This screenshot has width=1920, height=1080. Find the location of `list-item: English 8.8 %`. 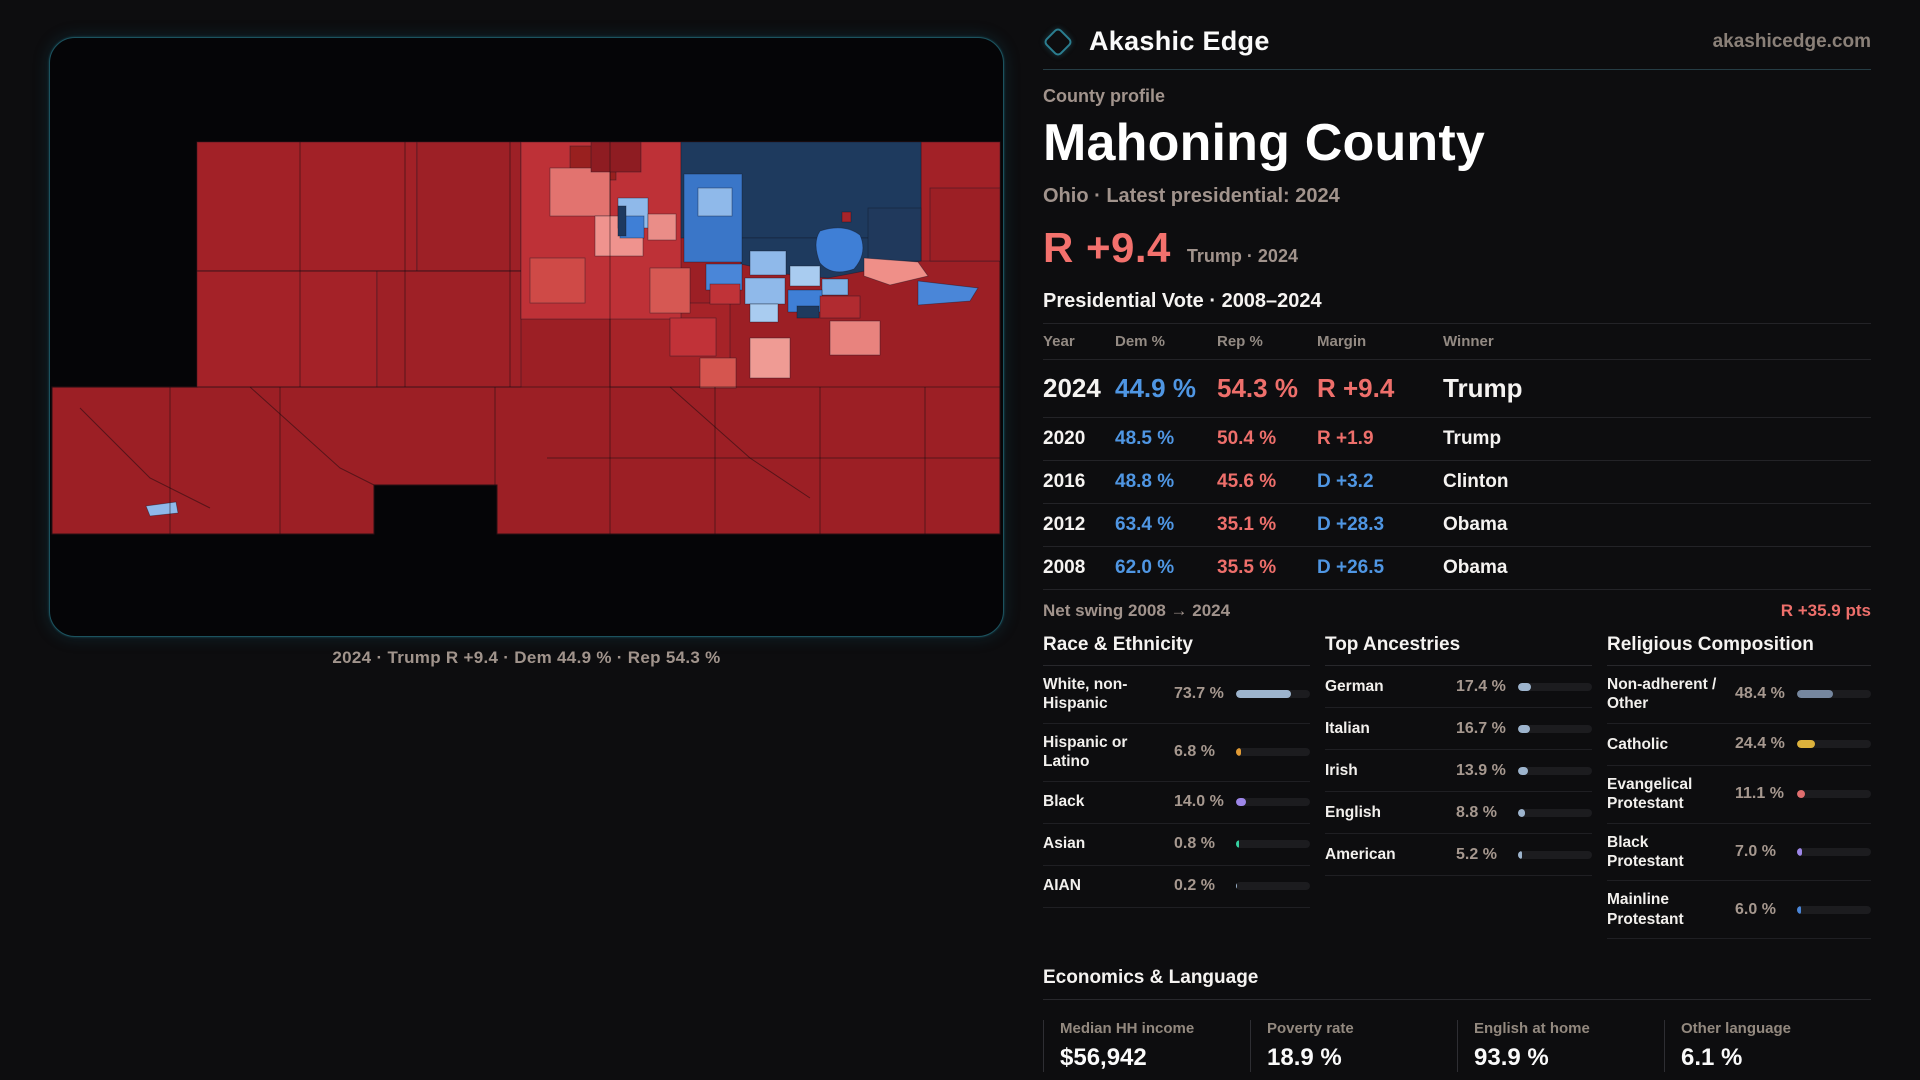

list-item: English 8.8 % is located at coordinates (1458, 813).